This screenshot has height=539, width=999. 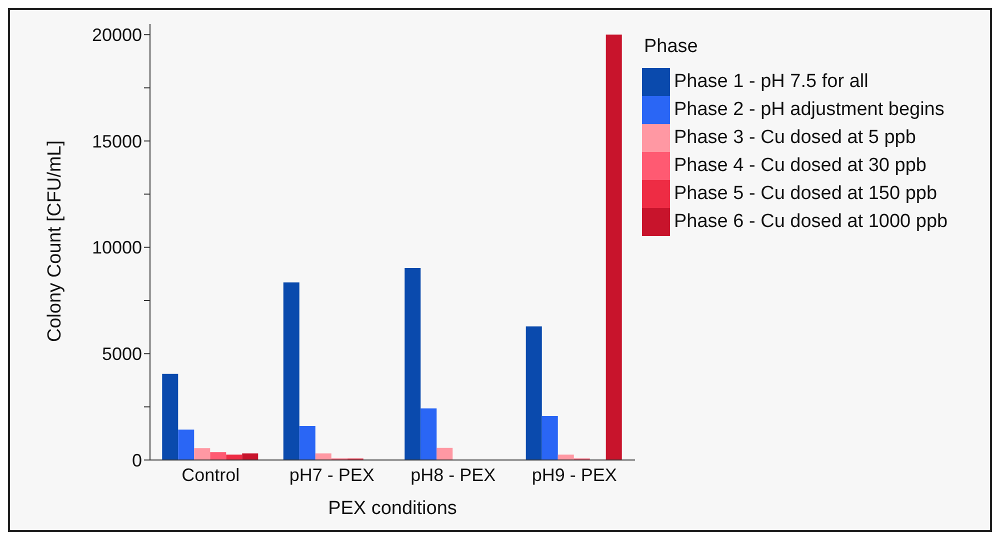 What do you see at coordinates (453, 474) in the screenshot?
I see `x-tick-label: pH8 - PEX` at bounding box center [453, 474].